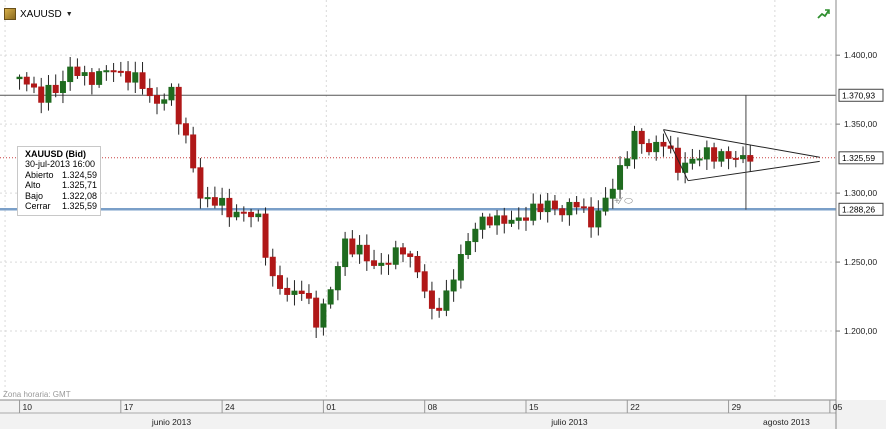 This screenshot has height=434, width=886. Describe the element at coordinates (79, 174) in the screenshot. I see `info-value: 1.324,59` at that location.